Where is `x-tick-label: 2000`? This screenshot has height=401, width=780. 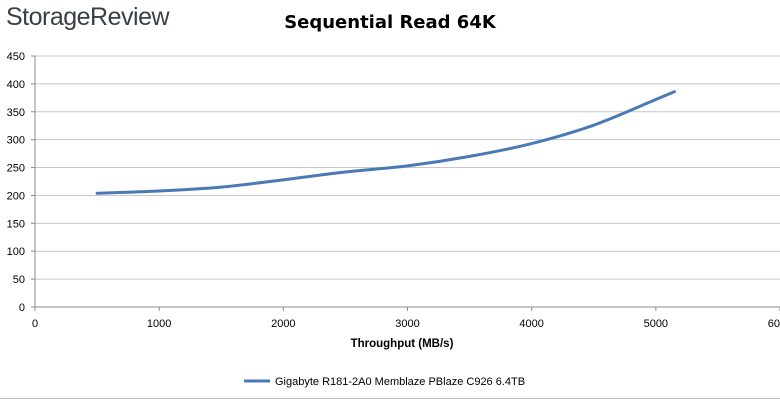
x-tick-label: 2000 is located at coordinates (283, 324).